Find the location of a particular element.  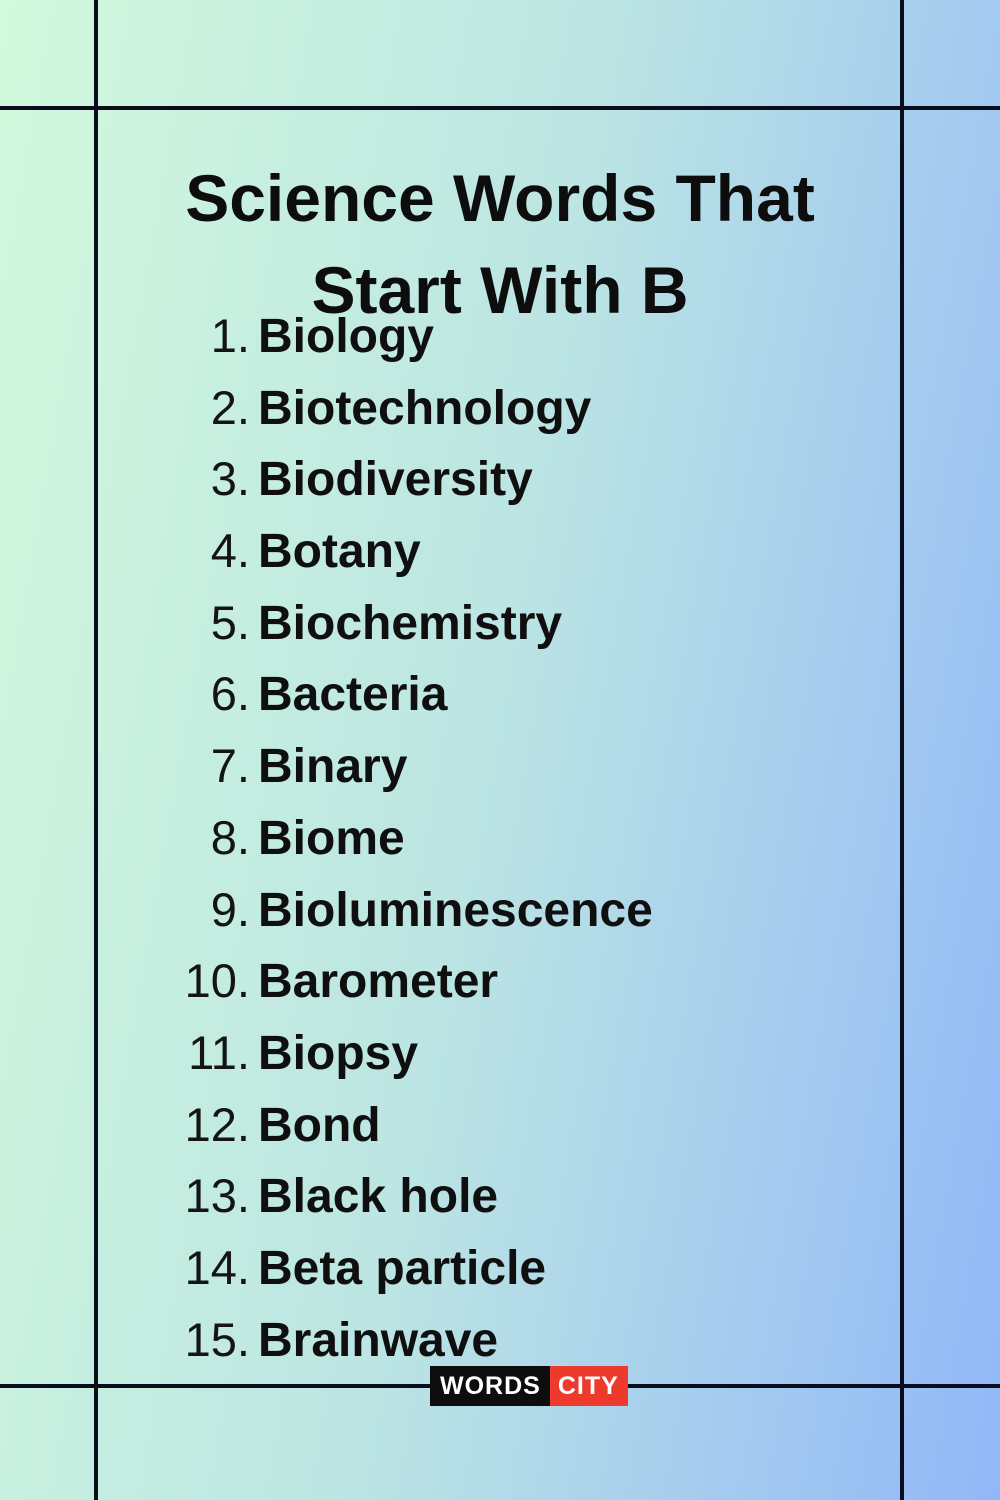

list-item-number: 6. is located at coordinates (230, 694).